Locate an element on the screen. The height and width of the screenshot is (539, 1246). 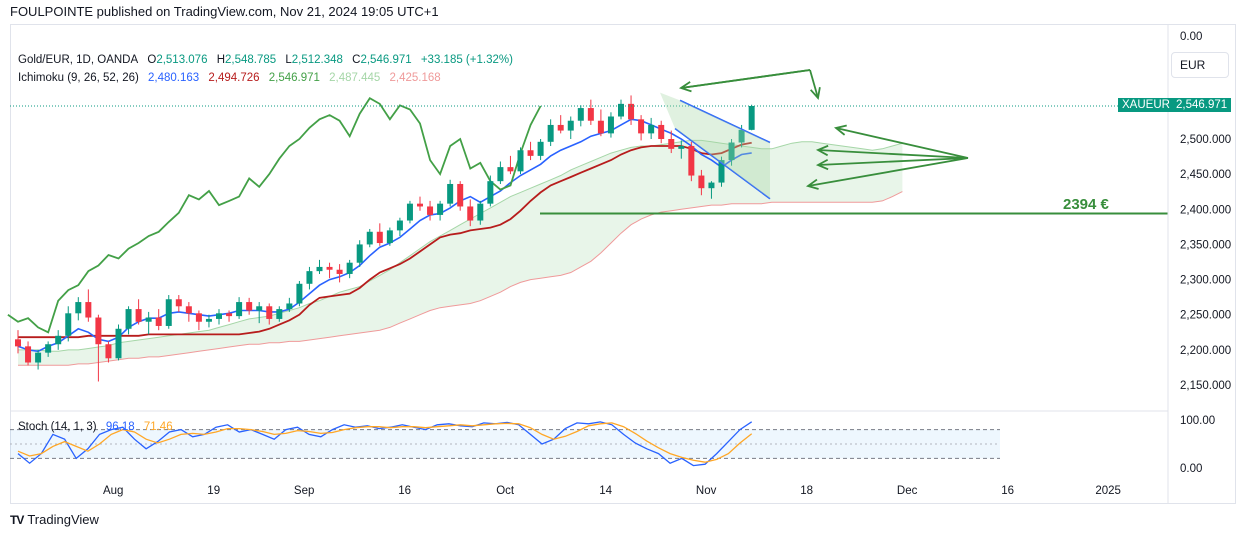
currency-button: EUR is located at coordinates (1200, 65).